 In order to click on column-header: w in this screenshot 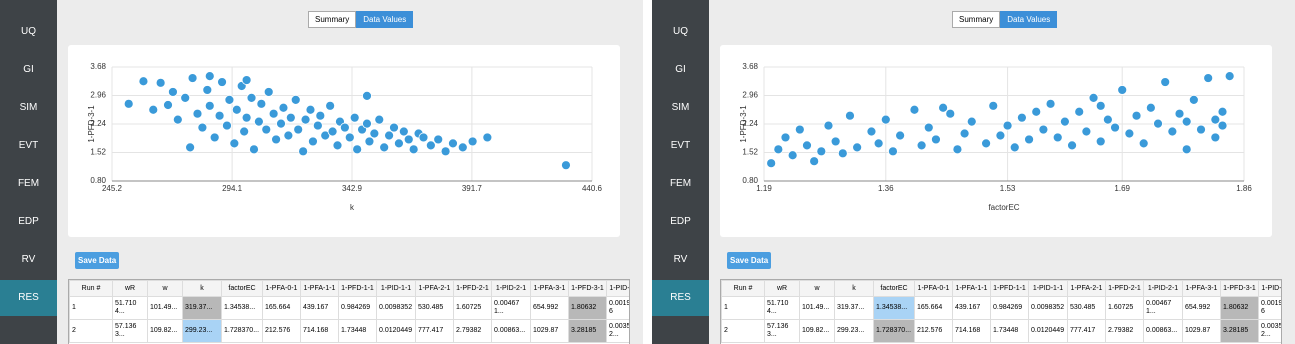, I will do `click(817, 288)`.